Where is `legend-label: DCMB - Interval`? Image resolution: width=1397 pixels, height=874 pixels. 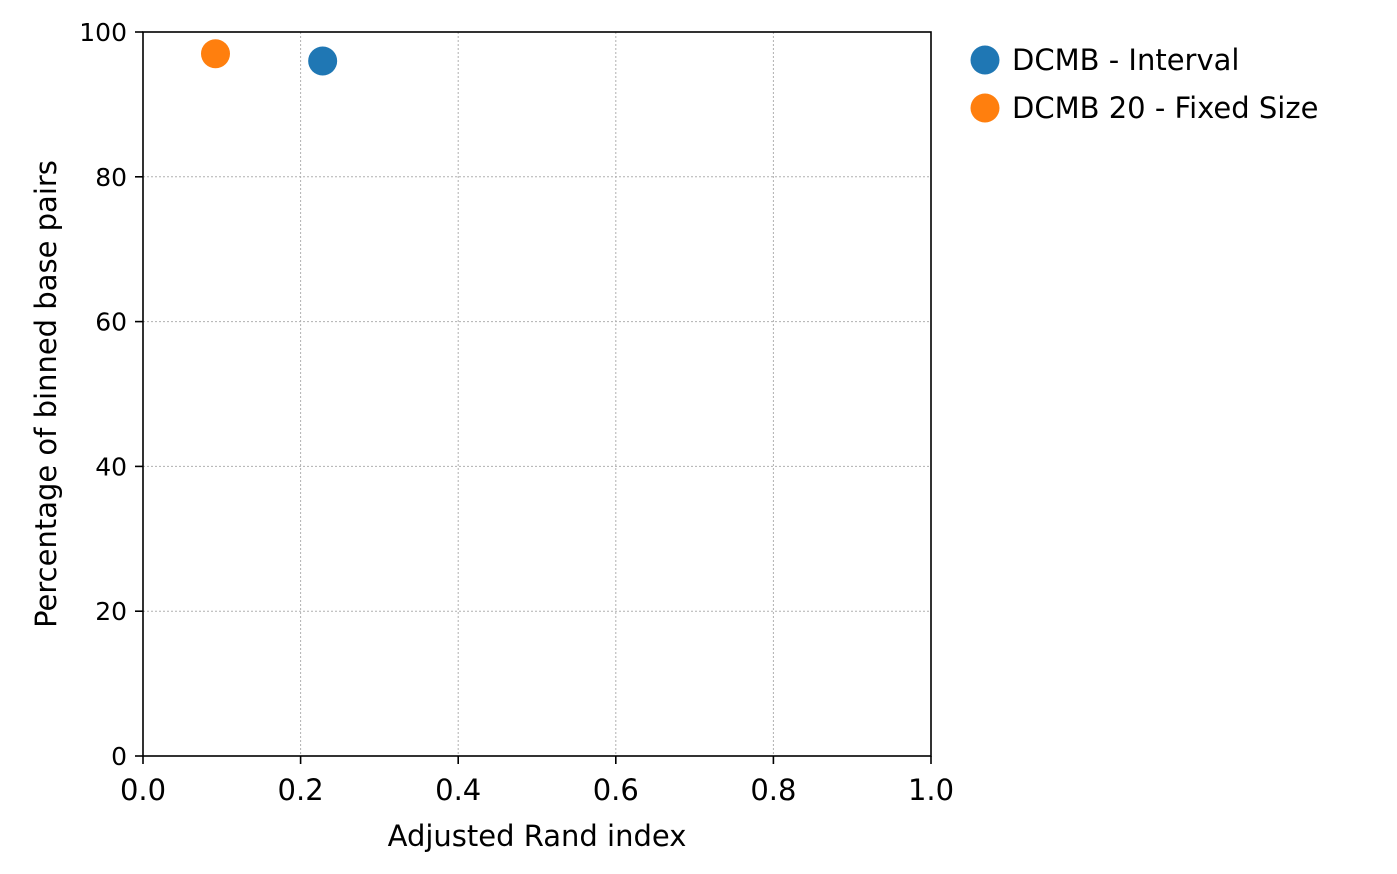 legend-label: DCMB - Interval is located at coordinates (1125, 60).